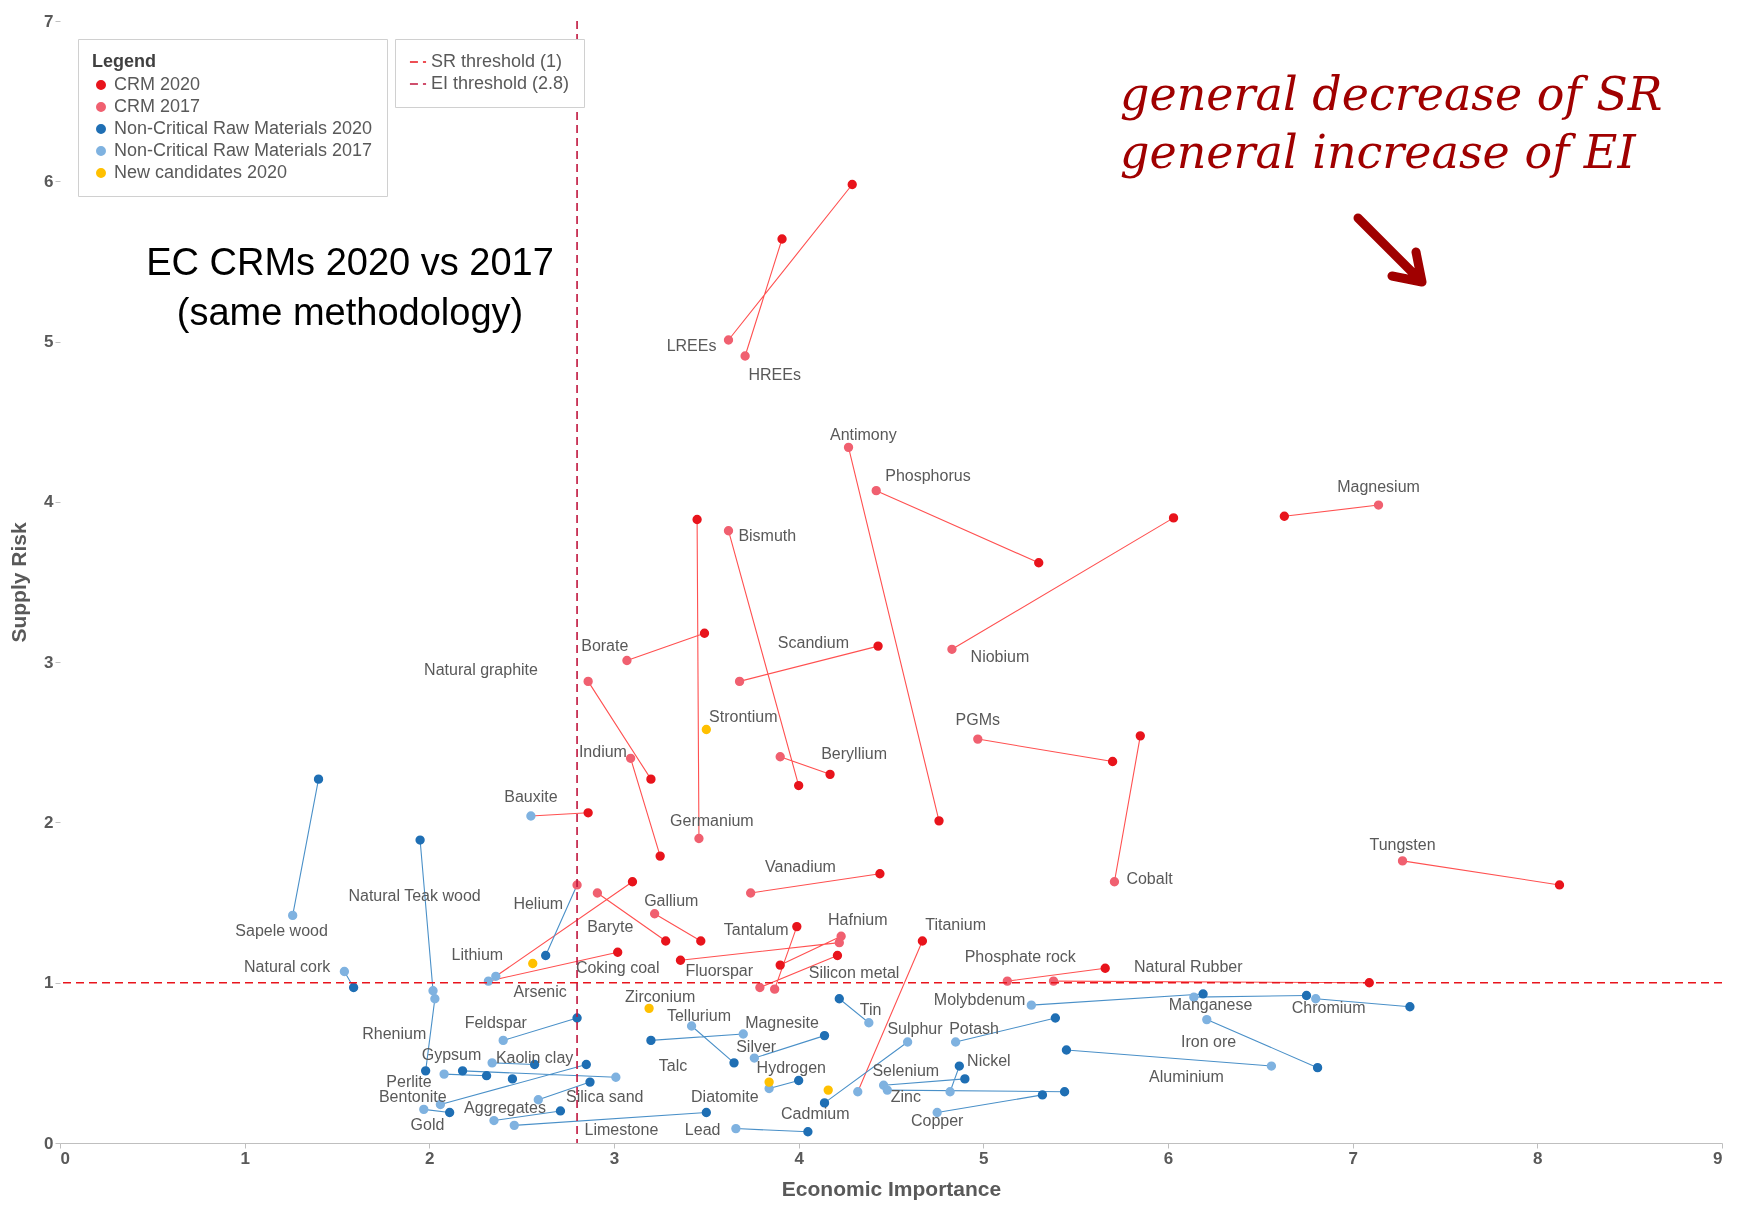  I want to click on y-axis-title: Supply Risk, so click(19, 582).